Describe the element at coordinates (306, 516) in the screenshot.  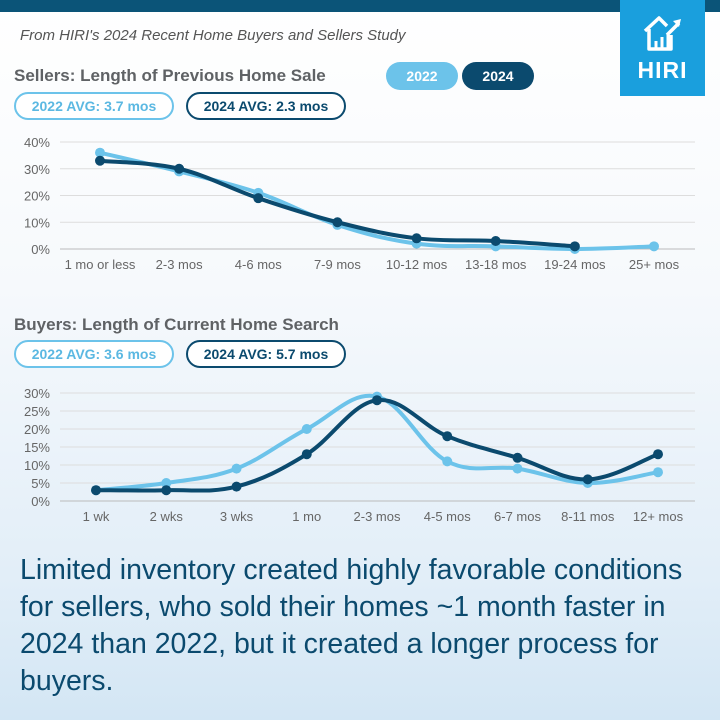
I see `x-tick-label: 1 mo` at that location.